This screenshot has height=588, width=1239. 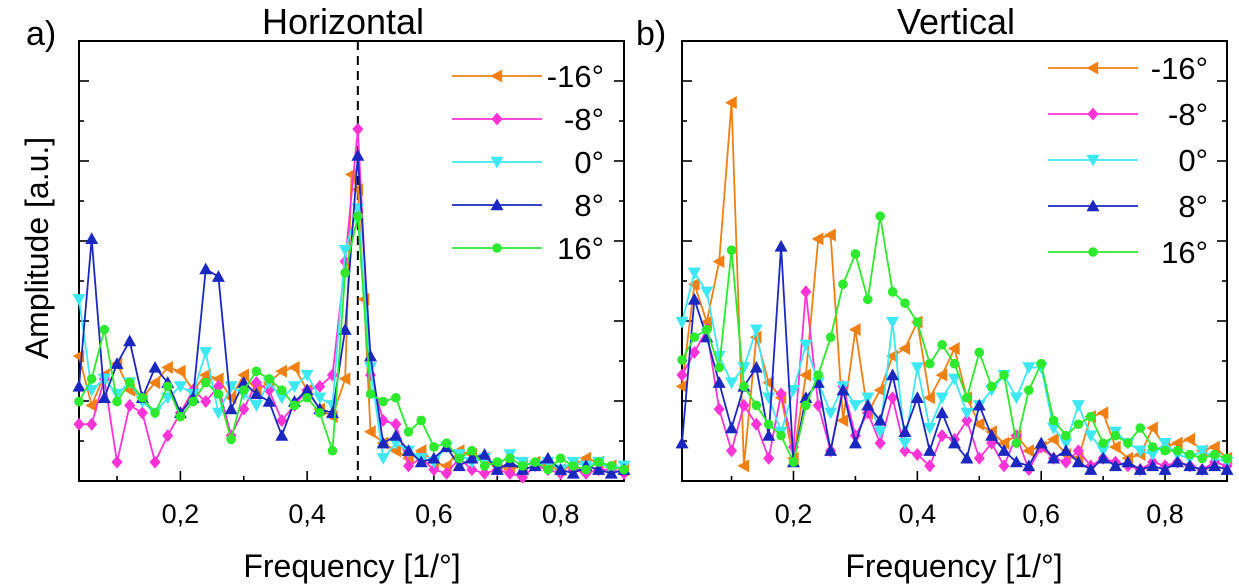 I want to click on panel-a-x-axis-label: Frequency [1/°], so click(x=351, y=566).